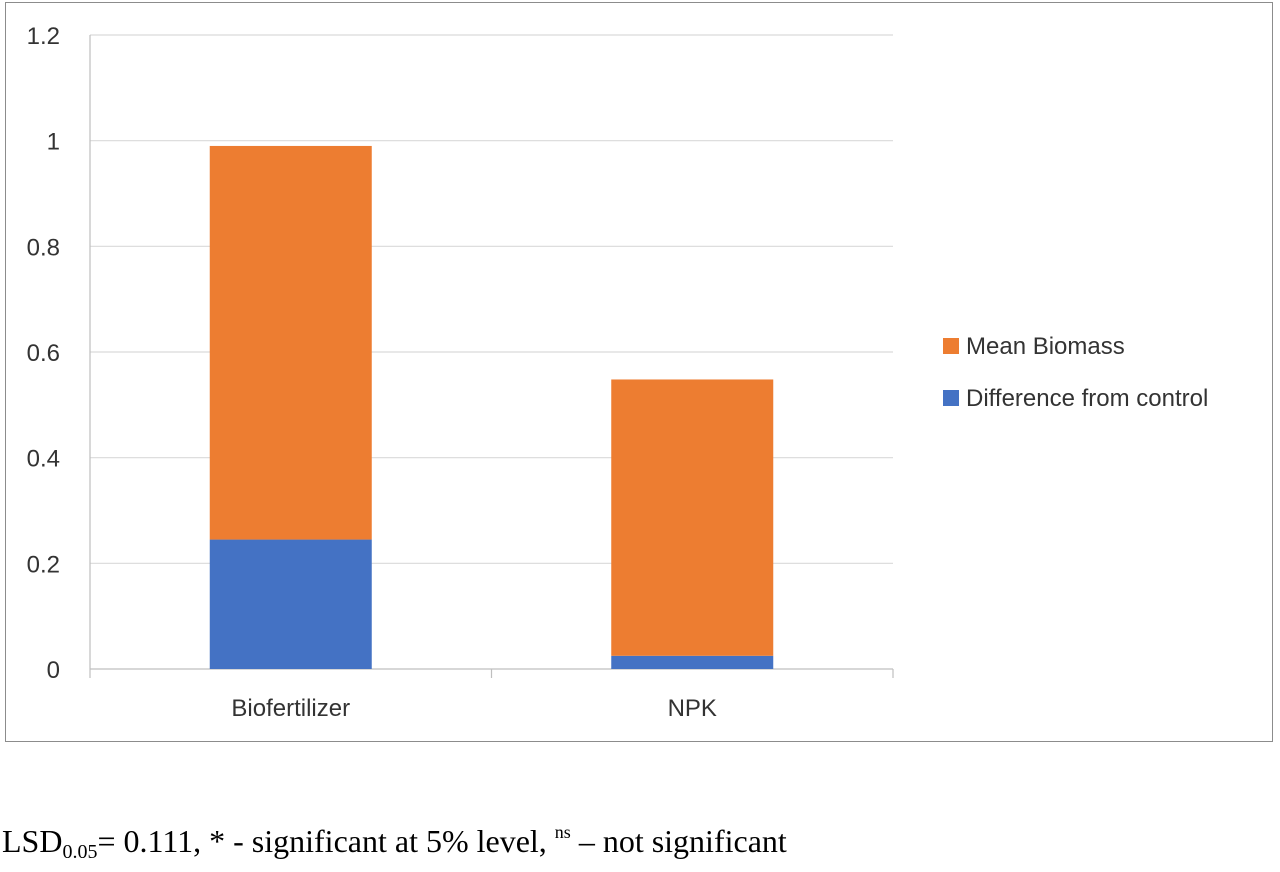 The height and width of the screenshot is (872, 1280). Describe the element at coordinates (32, 841) in the screenshot. I see `footnote-lsd-prefix: LSD` at that location.